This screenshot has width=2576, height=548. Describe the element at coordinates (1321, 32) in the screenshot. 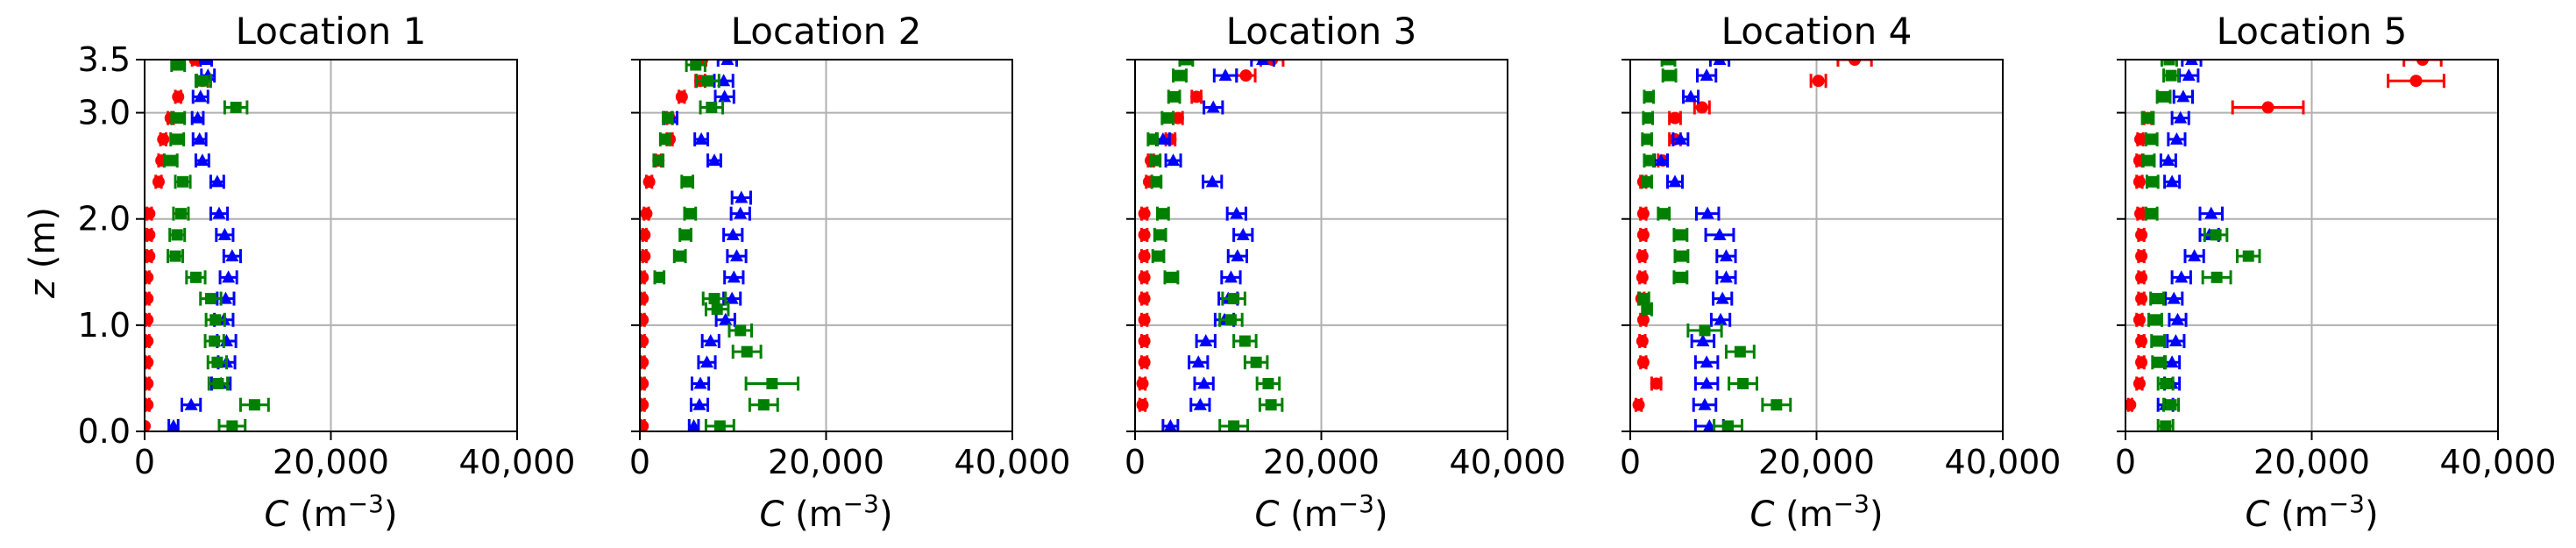

I see `panel-title: Location 3` at that location.